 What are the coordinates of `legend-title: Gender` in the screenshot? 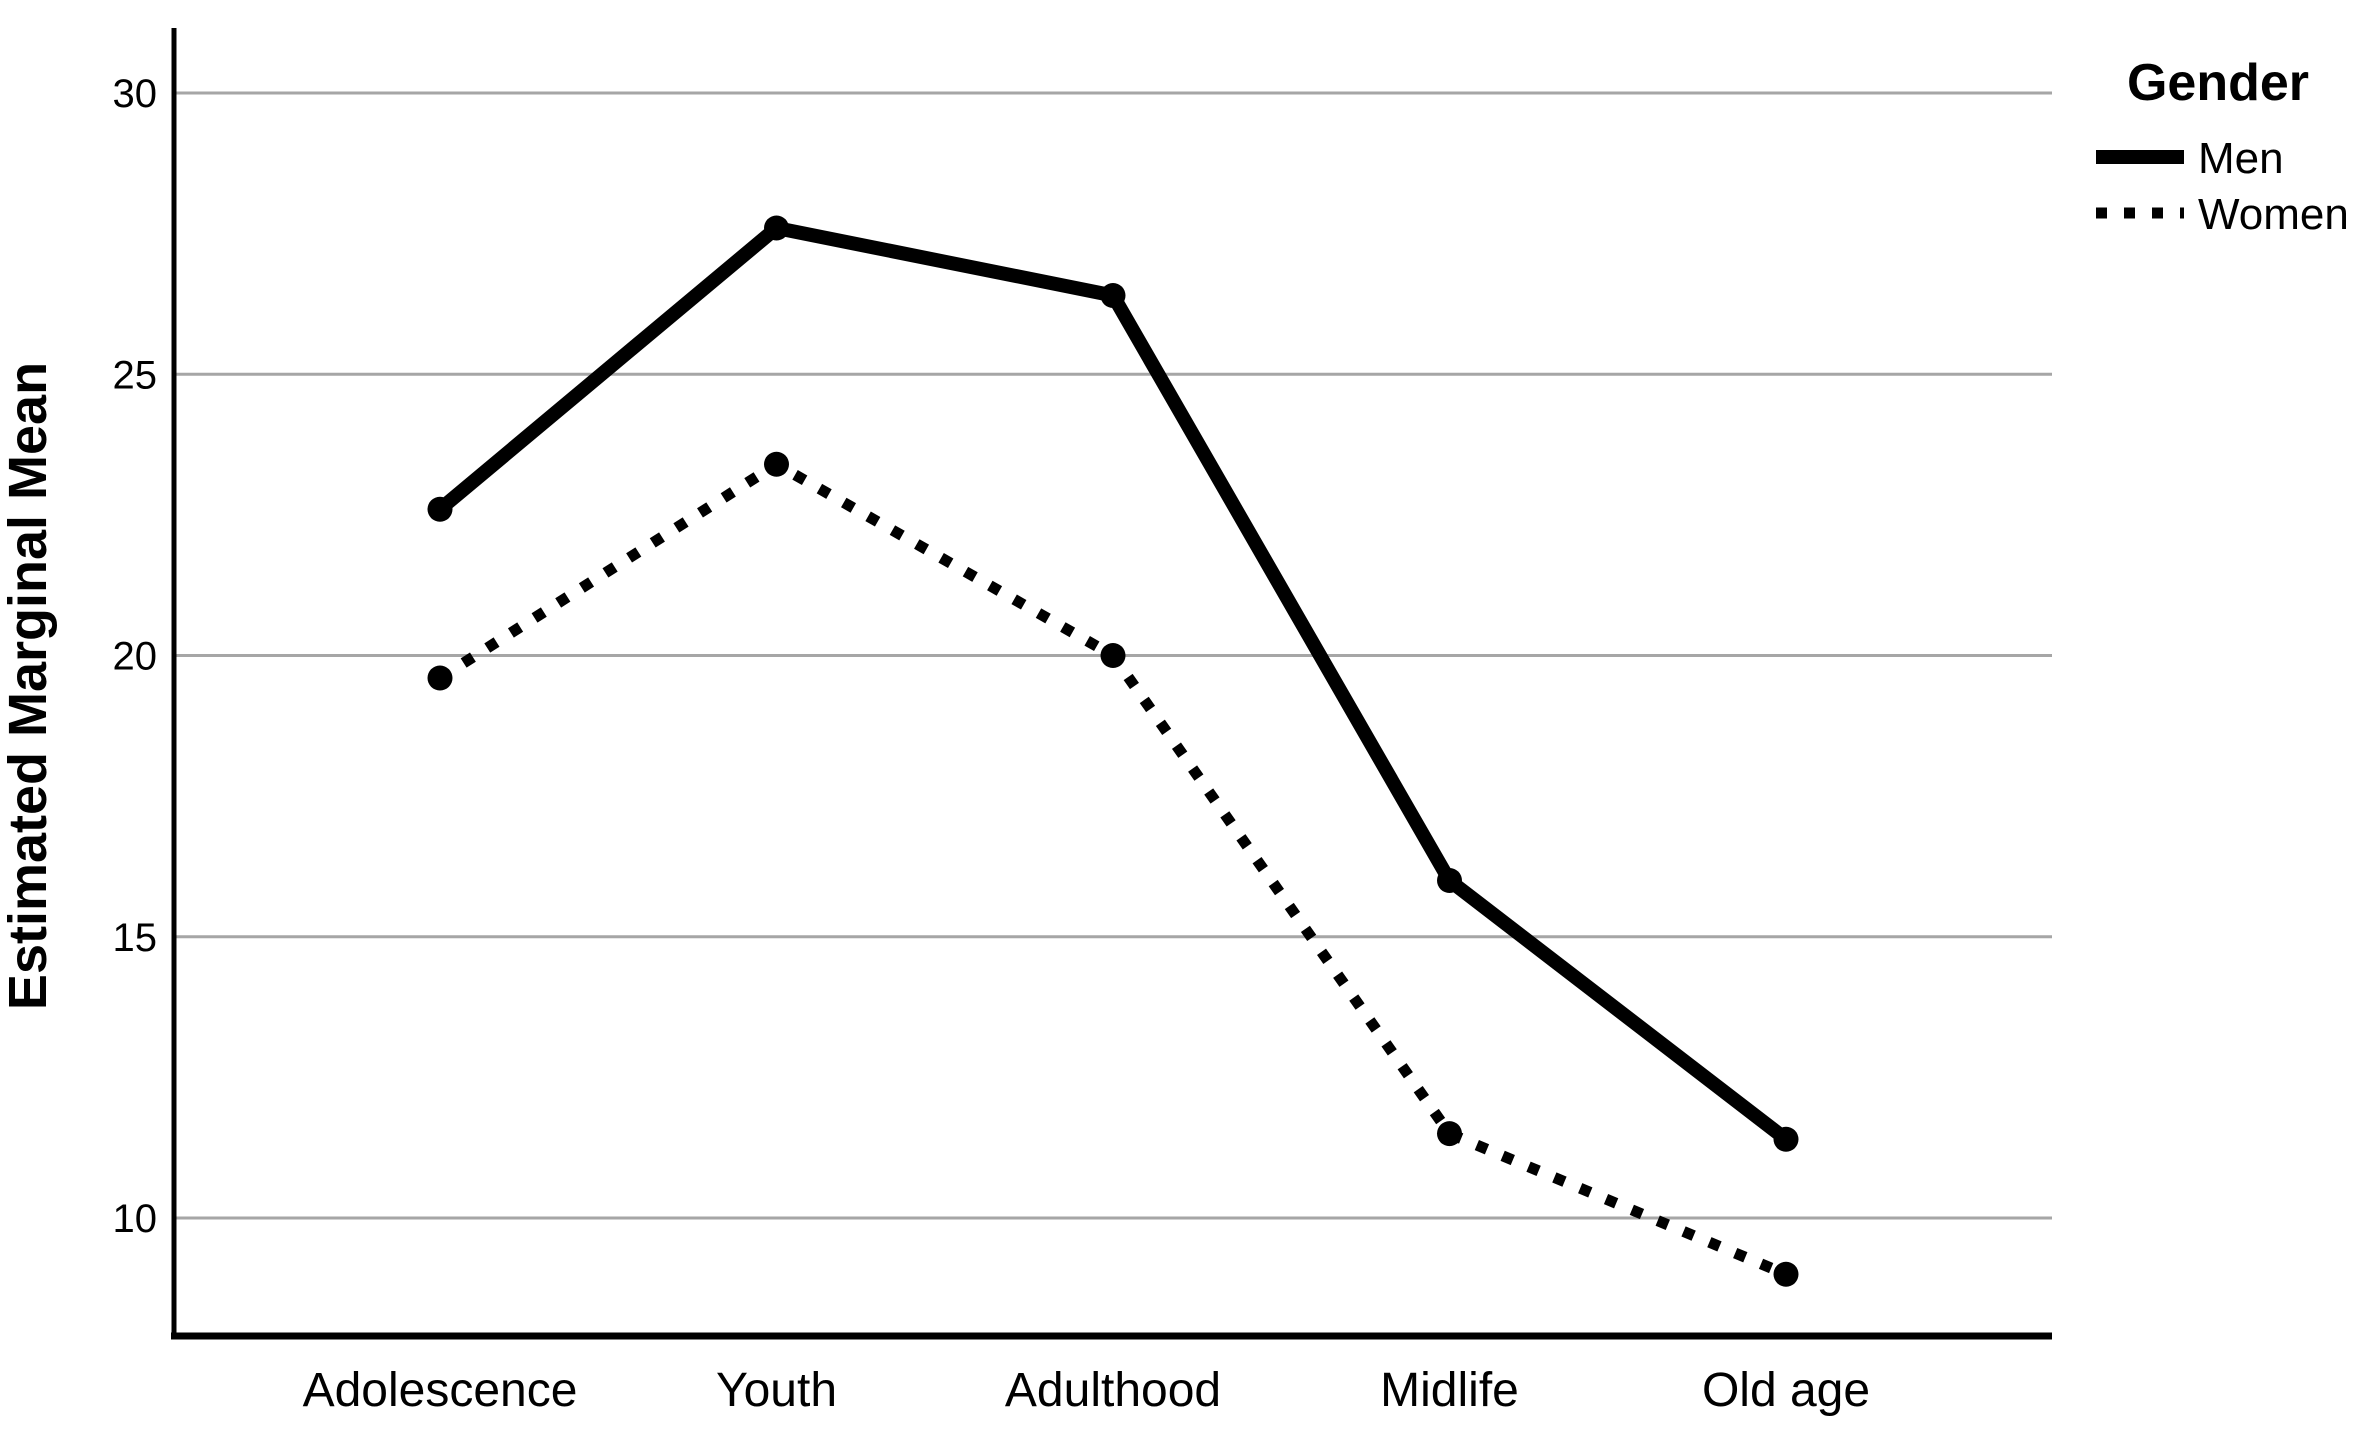 It's located at (2218, 83).